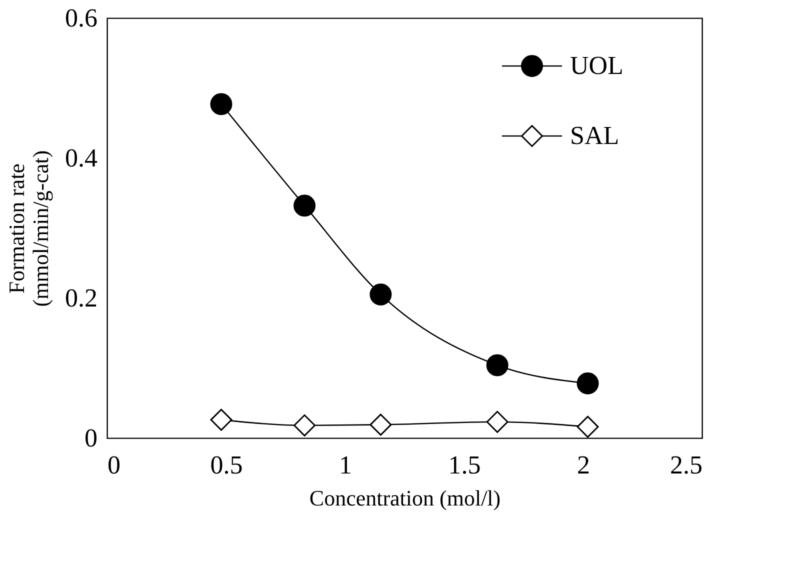  What do you see at coordinates (91, 438) in the screenshot?
I see `y-tick-label: 0` at bounding box center [91, 438].